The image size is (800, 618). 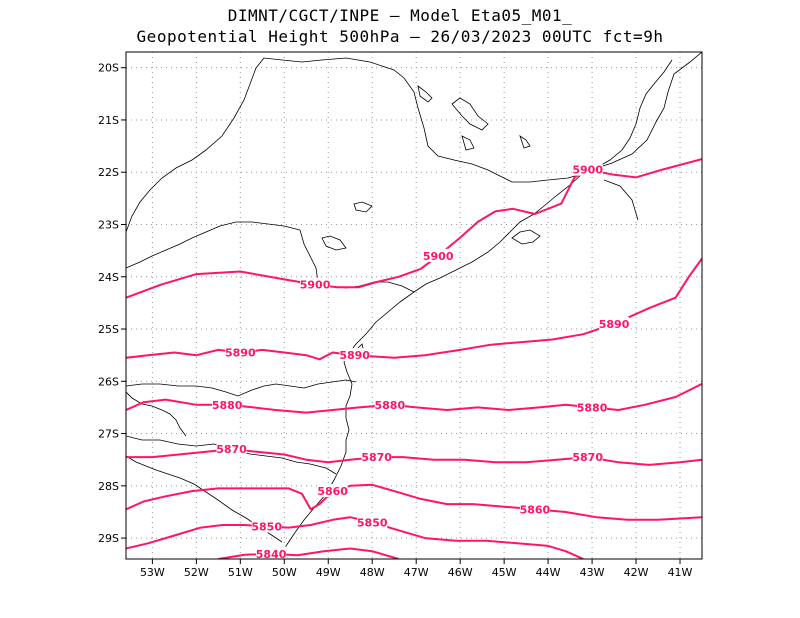 What do you see at coordinates (108, 277) in the screenshot?
I see `y-tick-label: 24S` at bounding box center [108, 277].